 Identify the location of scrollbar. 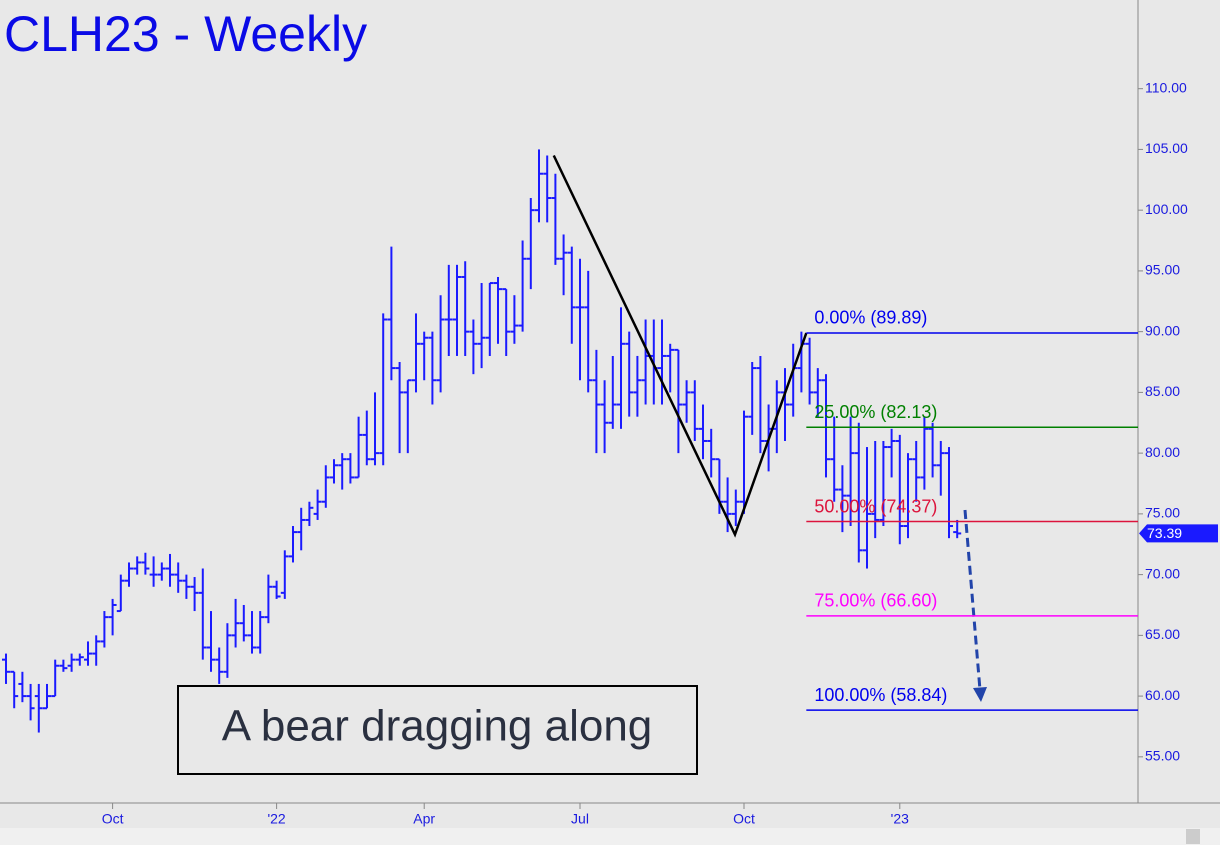
(610, 836).